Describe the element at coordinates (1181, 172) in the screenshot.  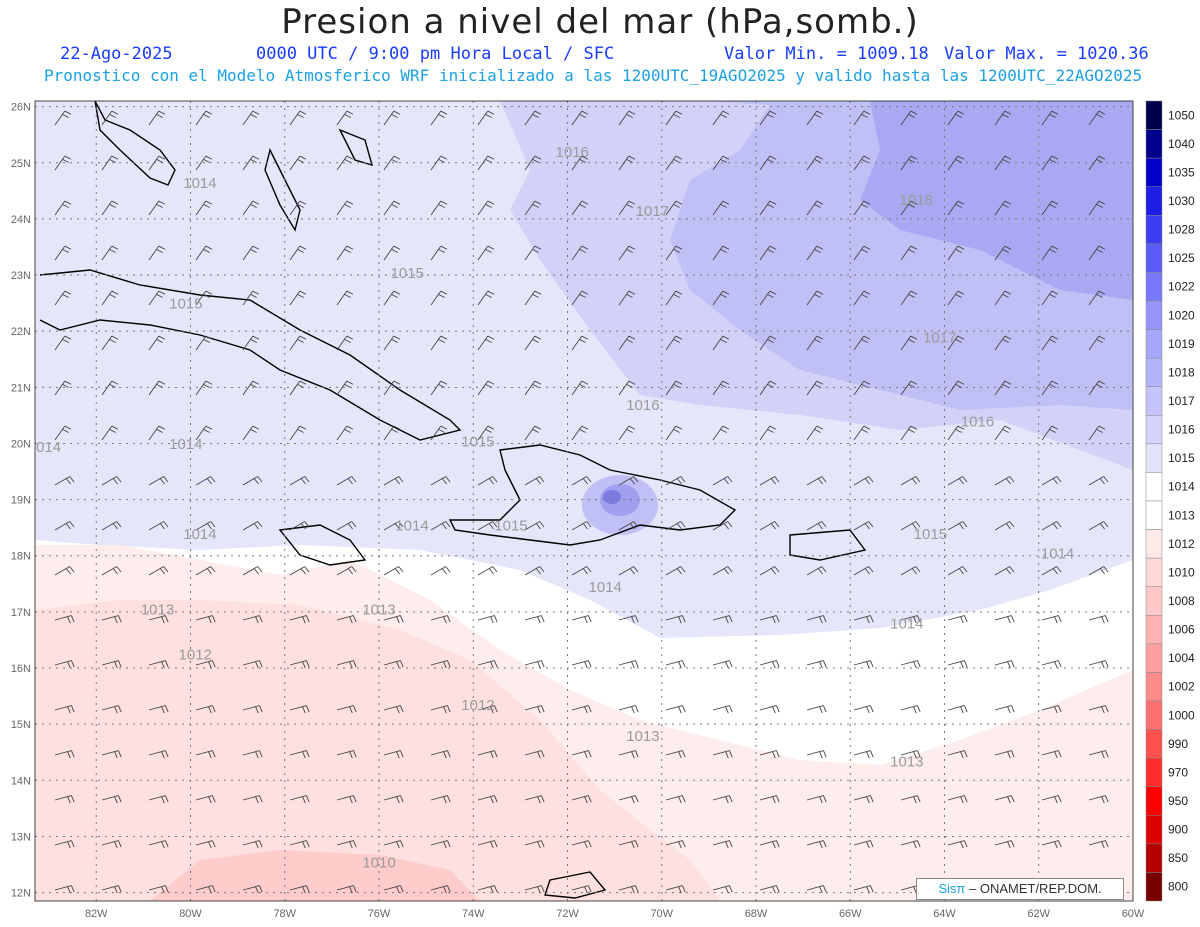
I see `colorbar-label: 1035` at that location.